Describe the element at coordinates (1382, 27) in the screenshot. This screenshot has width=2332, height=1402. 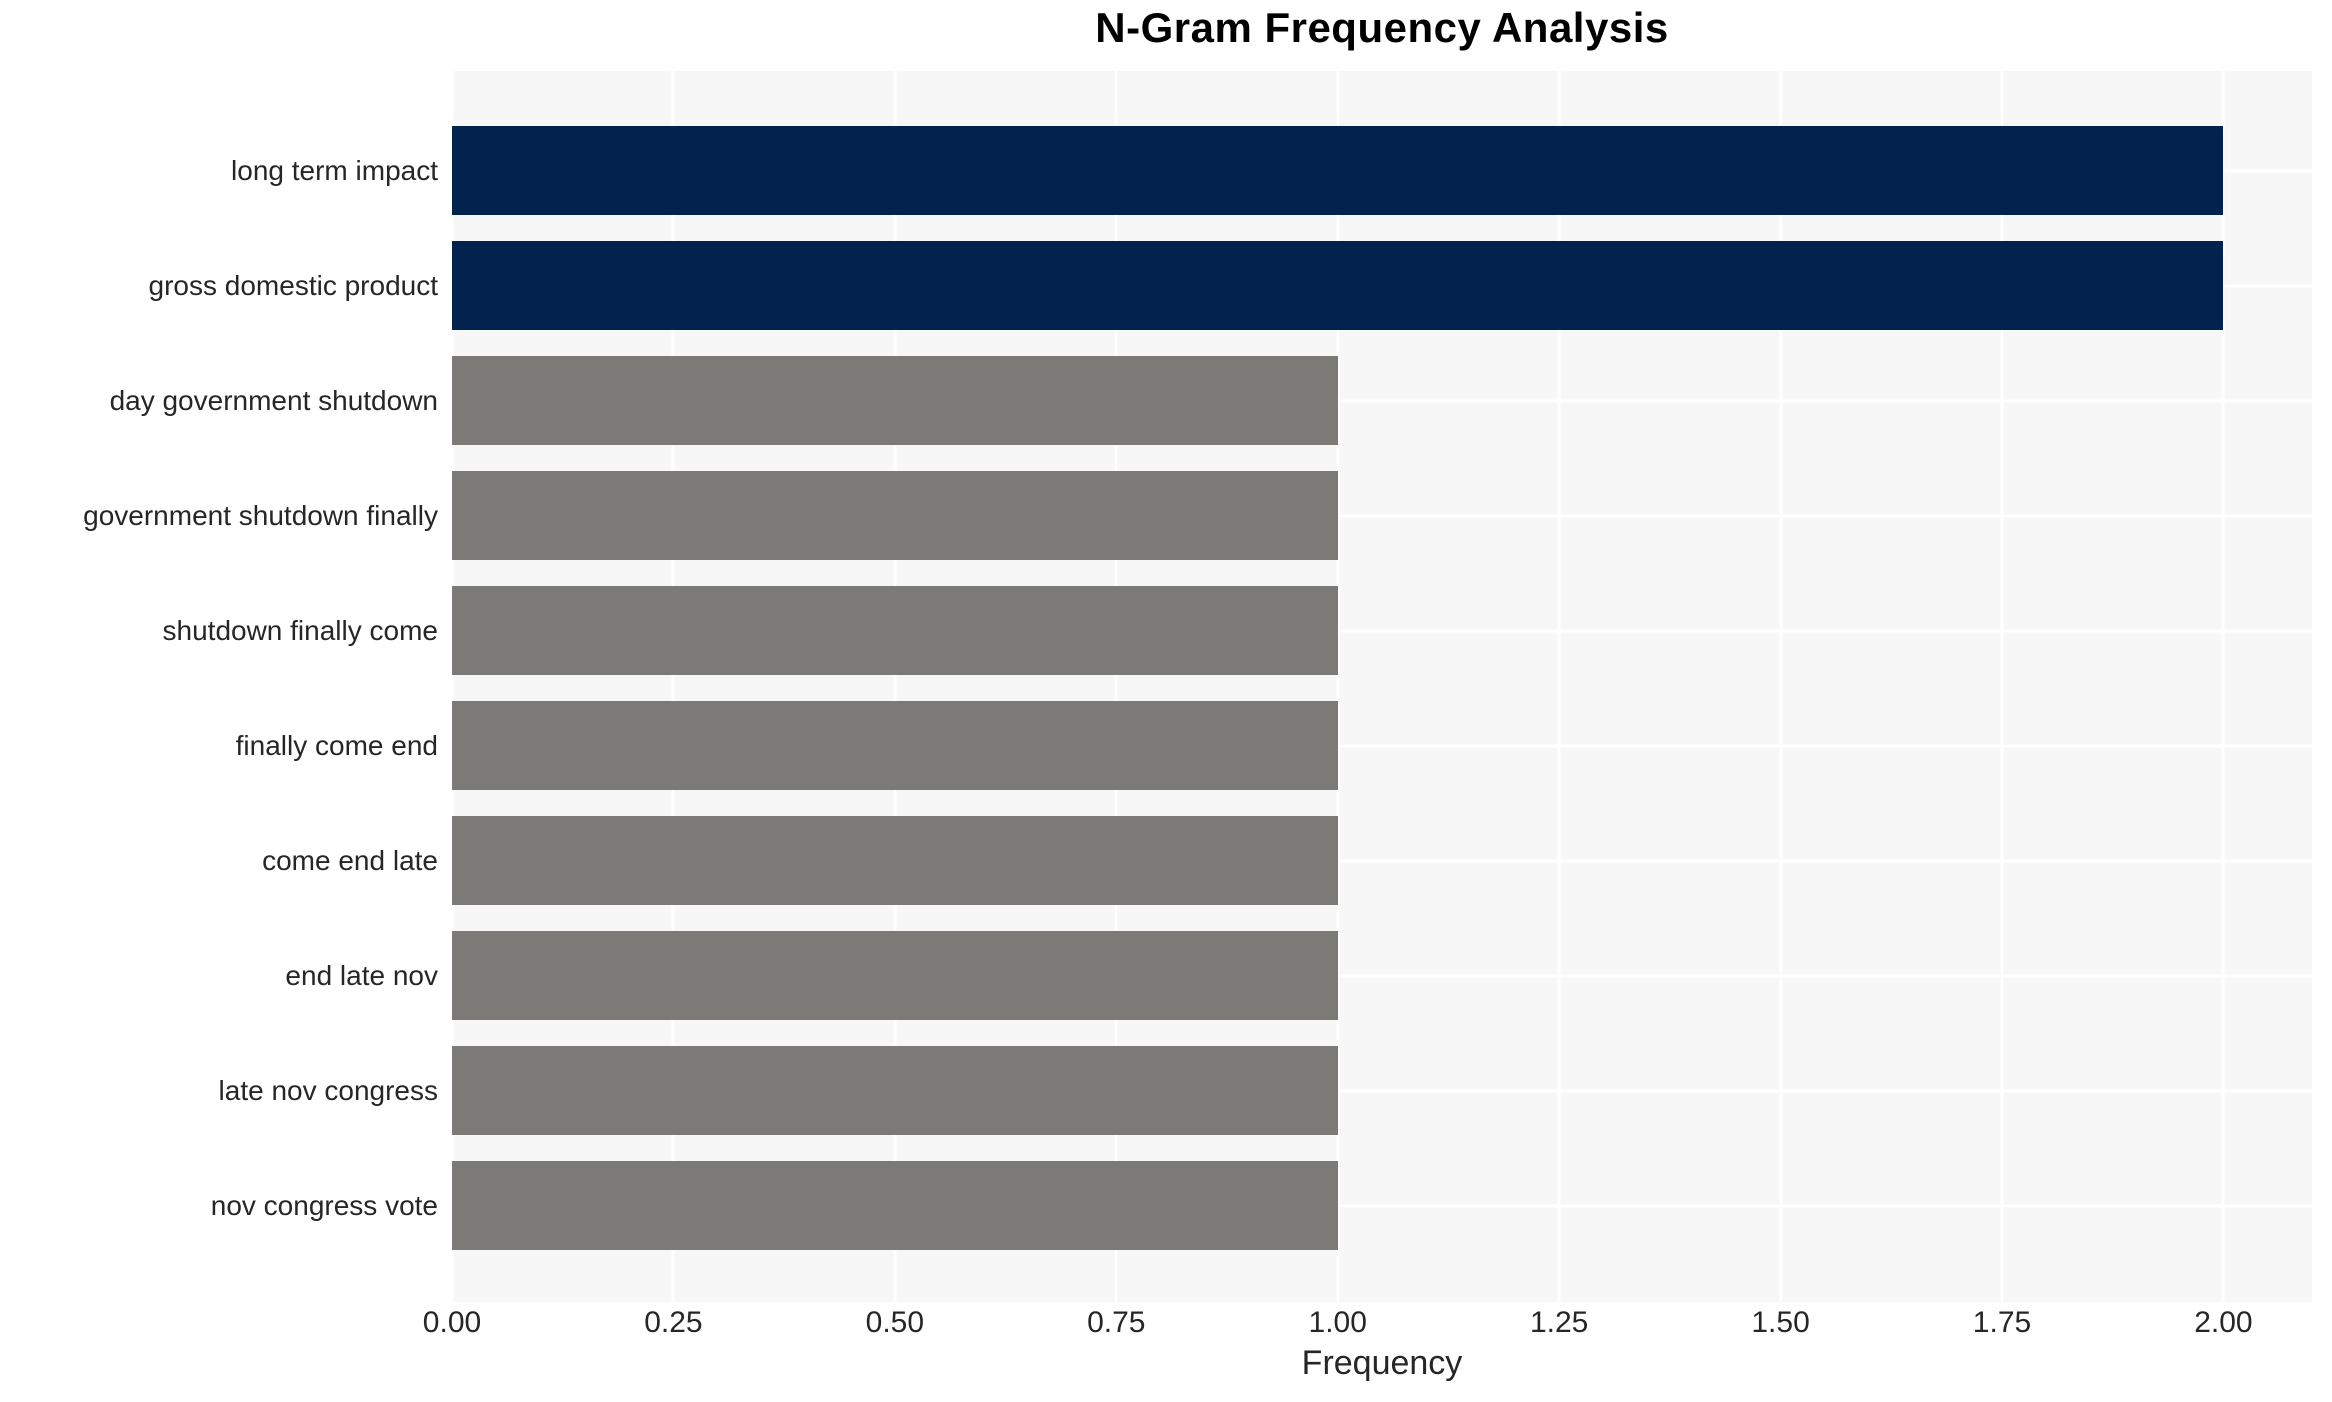
I see `chart-title: N-Gram Frequency Analysis` at that location.